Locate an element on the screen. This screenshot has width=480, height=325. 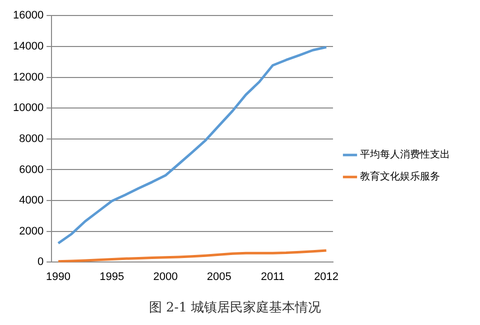
x-tick-label: 1990 is located at coordinates (58, 276).